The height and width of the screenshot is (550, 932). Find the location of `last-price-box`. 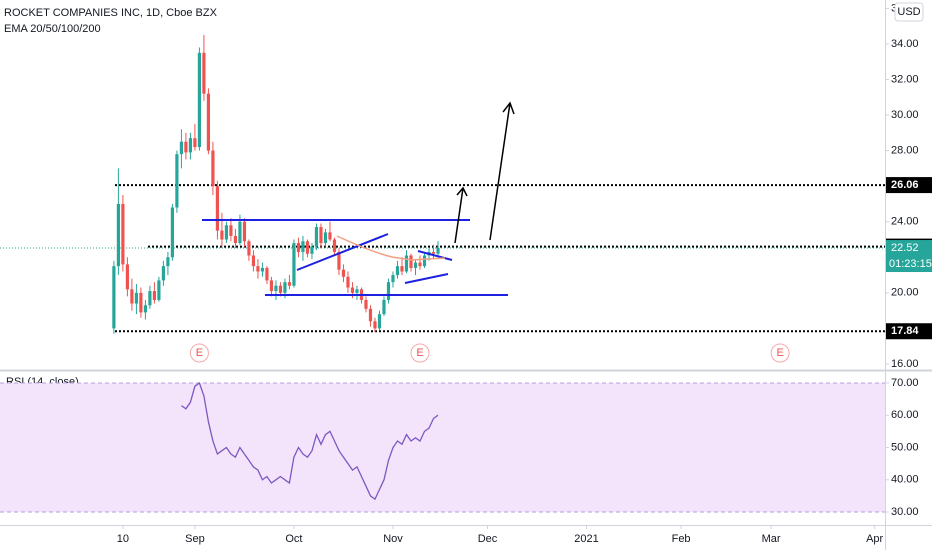

last-price-box is located at coordinates (909, 256).